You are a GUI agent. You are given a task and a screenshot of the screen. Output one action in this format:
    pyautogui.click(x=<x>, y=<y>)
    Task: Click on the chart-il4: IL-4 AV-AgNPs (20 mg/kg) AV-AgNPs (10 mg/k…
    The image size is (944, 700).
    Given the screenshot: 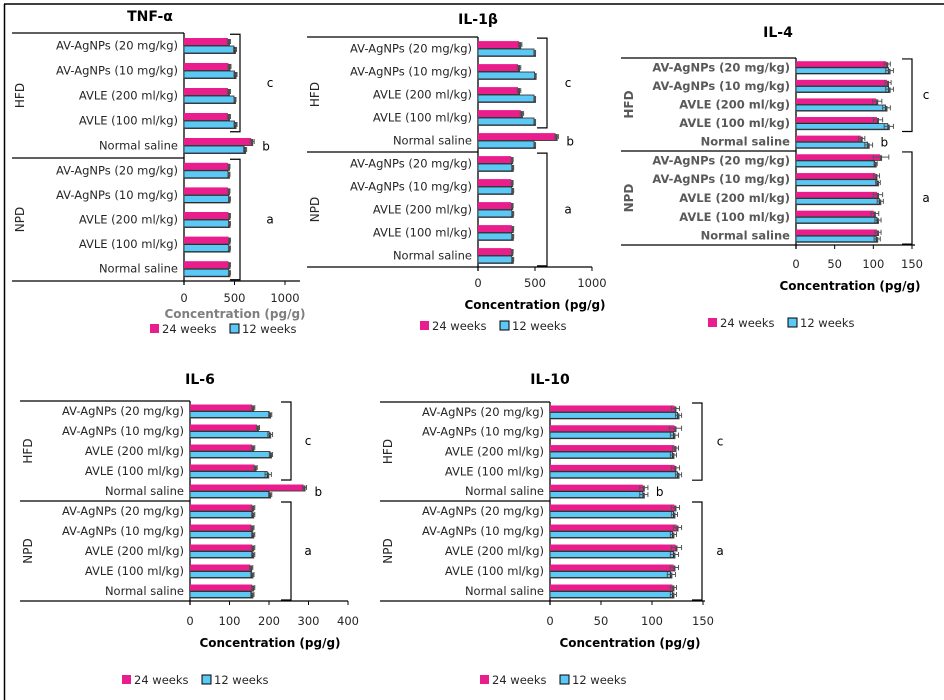 What is the action you would take?
    pyautogui.click(x=775, y=177)
    